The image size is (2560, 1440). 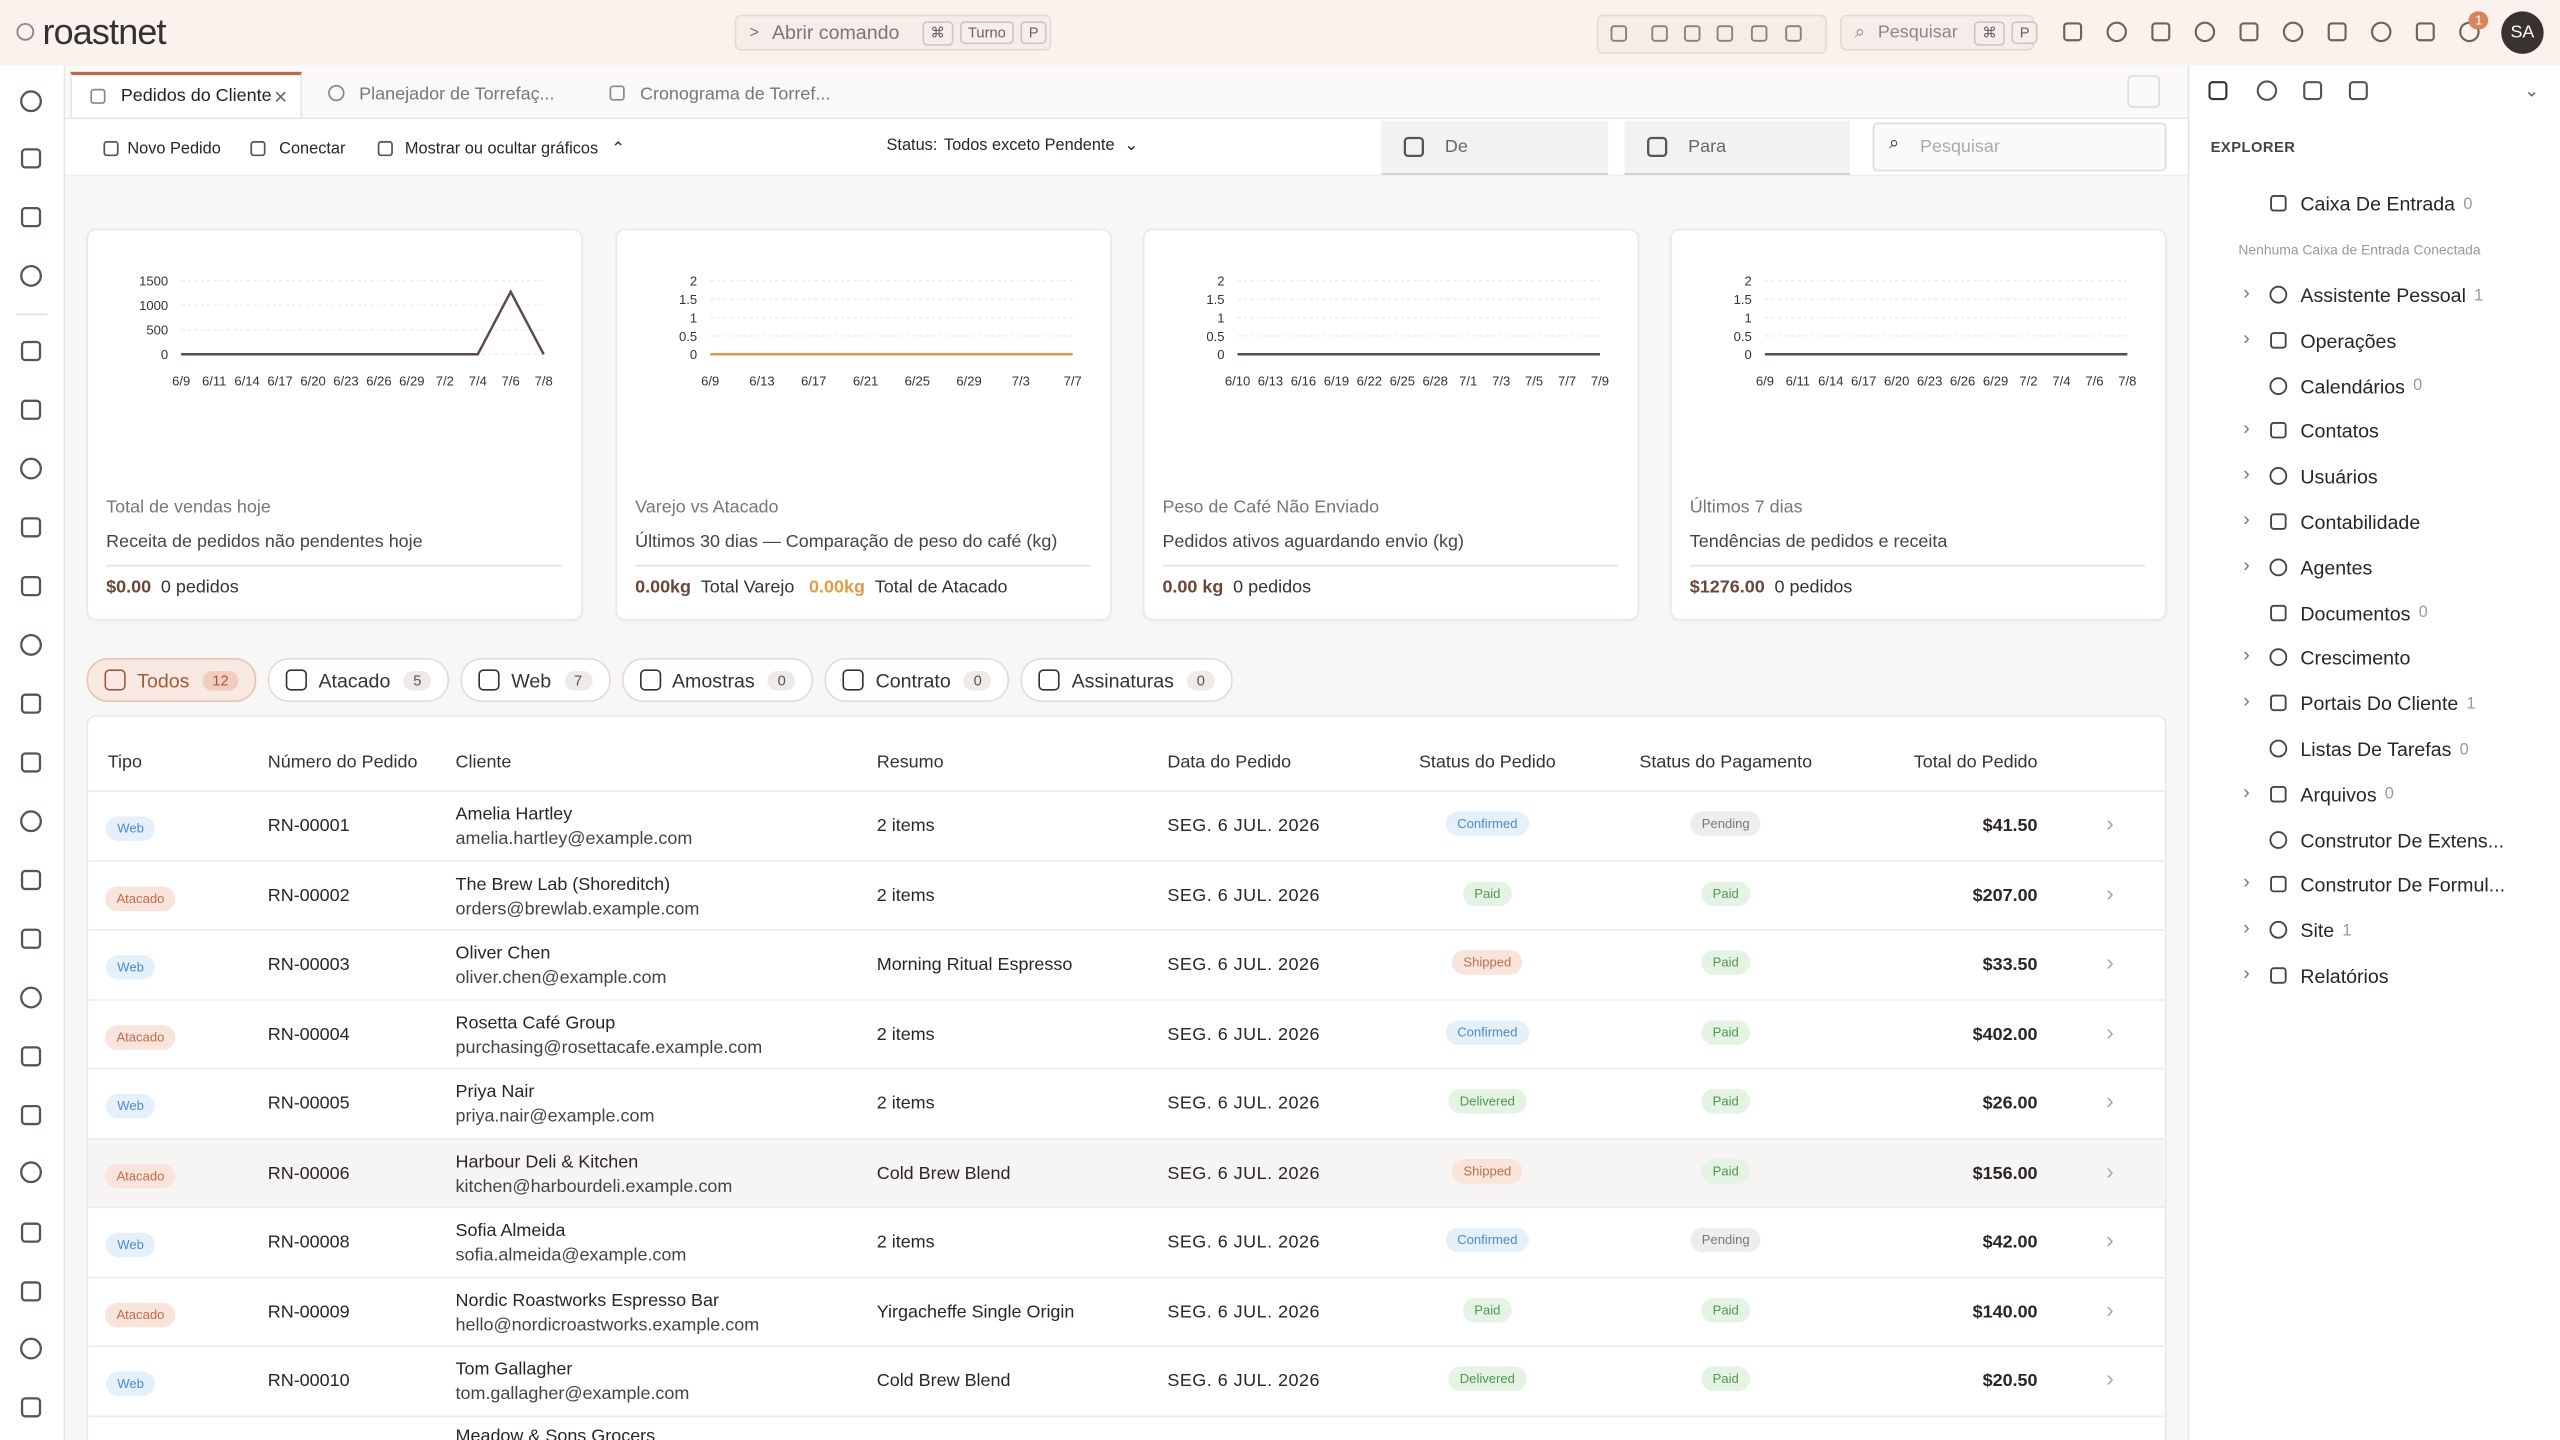 I want to click on status-label: Status:, so click(x=912, y=146).